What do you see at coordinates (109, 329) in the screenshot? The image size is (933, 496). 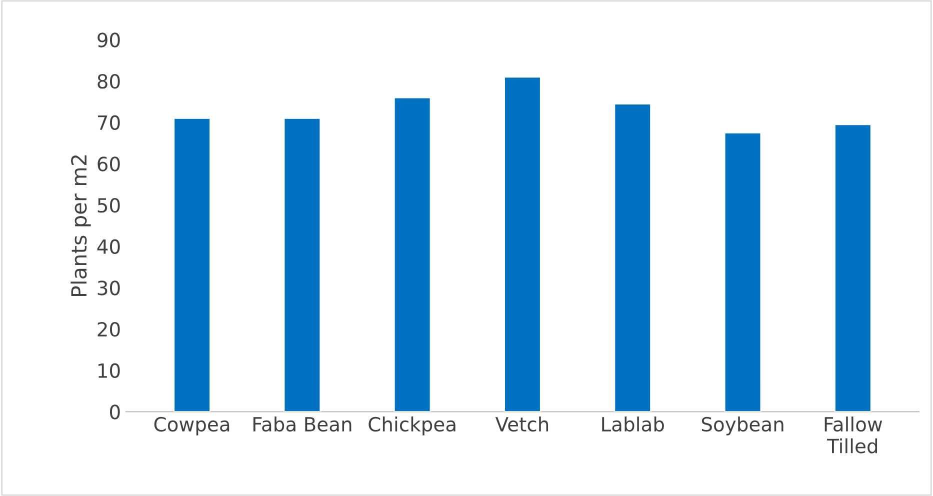 I see `y-tick-label: 20` at bounding box center [109, 329].